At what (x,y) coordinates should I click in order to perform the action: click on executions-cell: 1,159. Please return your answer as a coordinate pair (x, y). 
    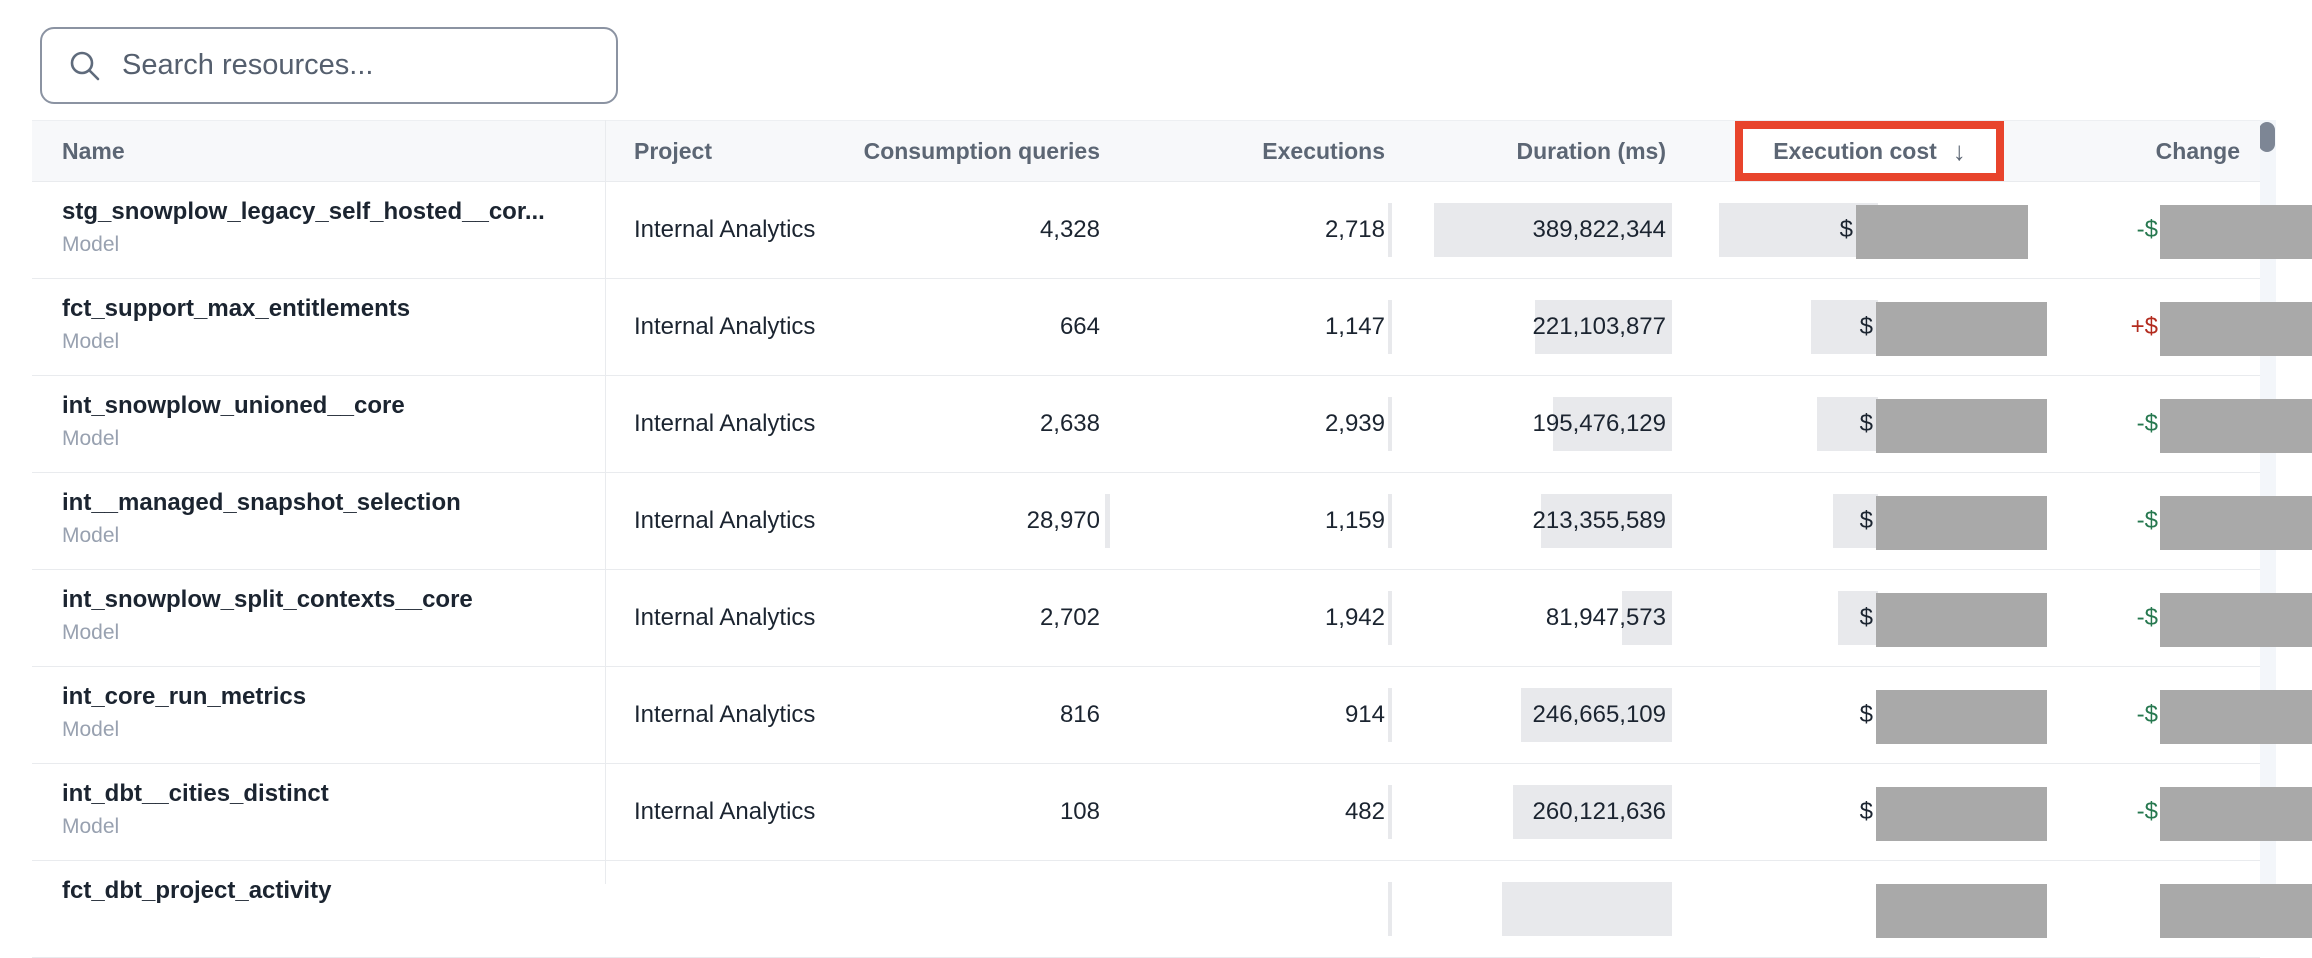
    Looking at the image, I should click on (1354, 520).